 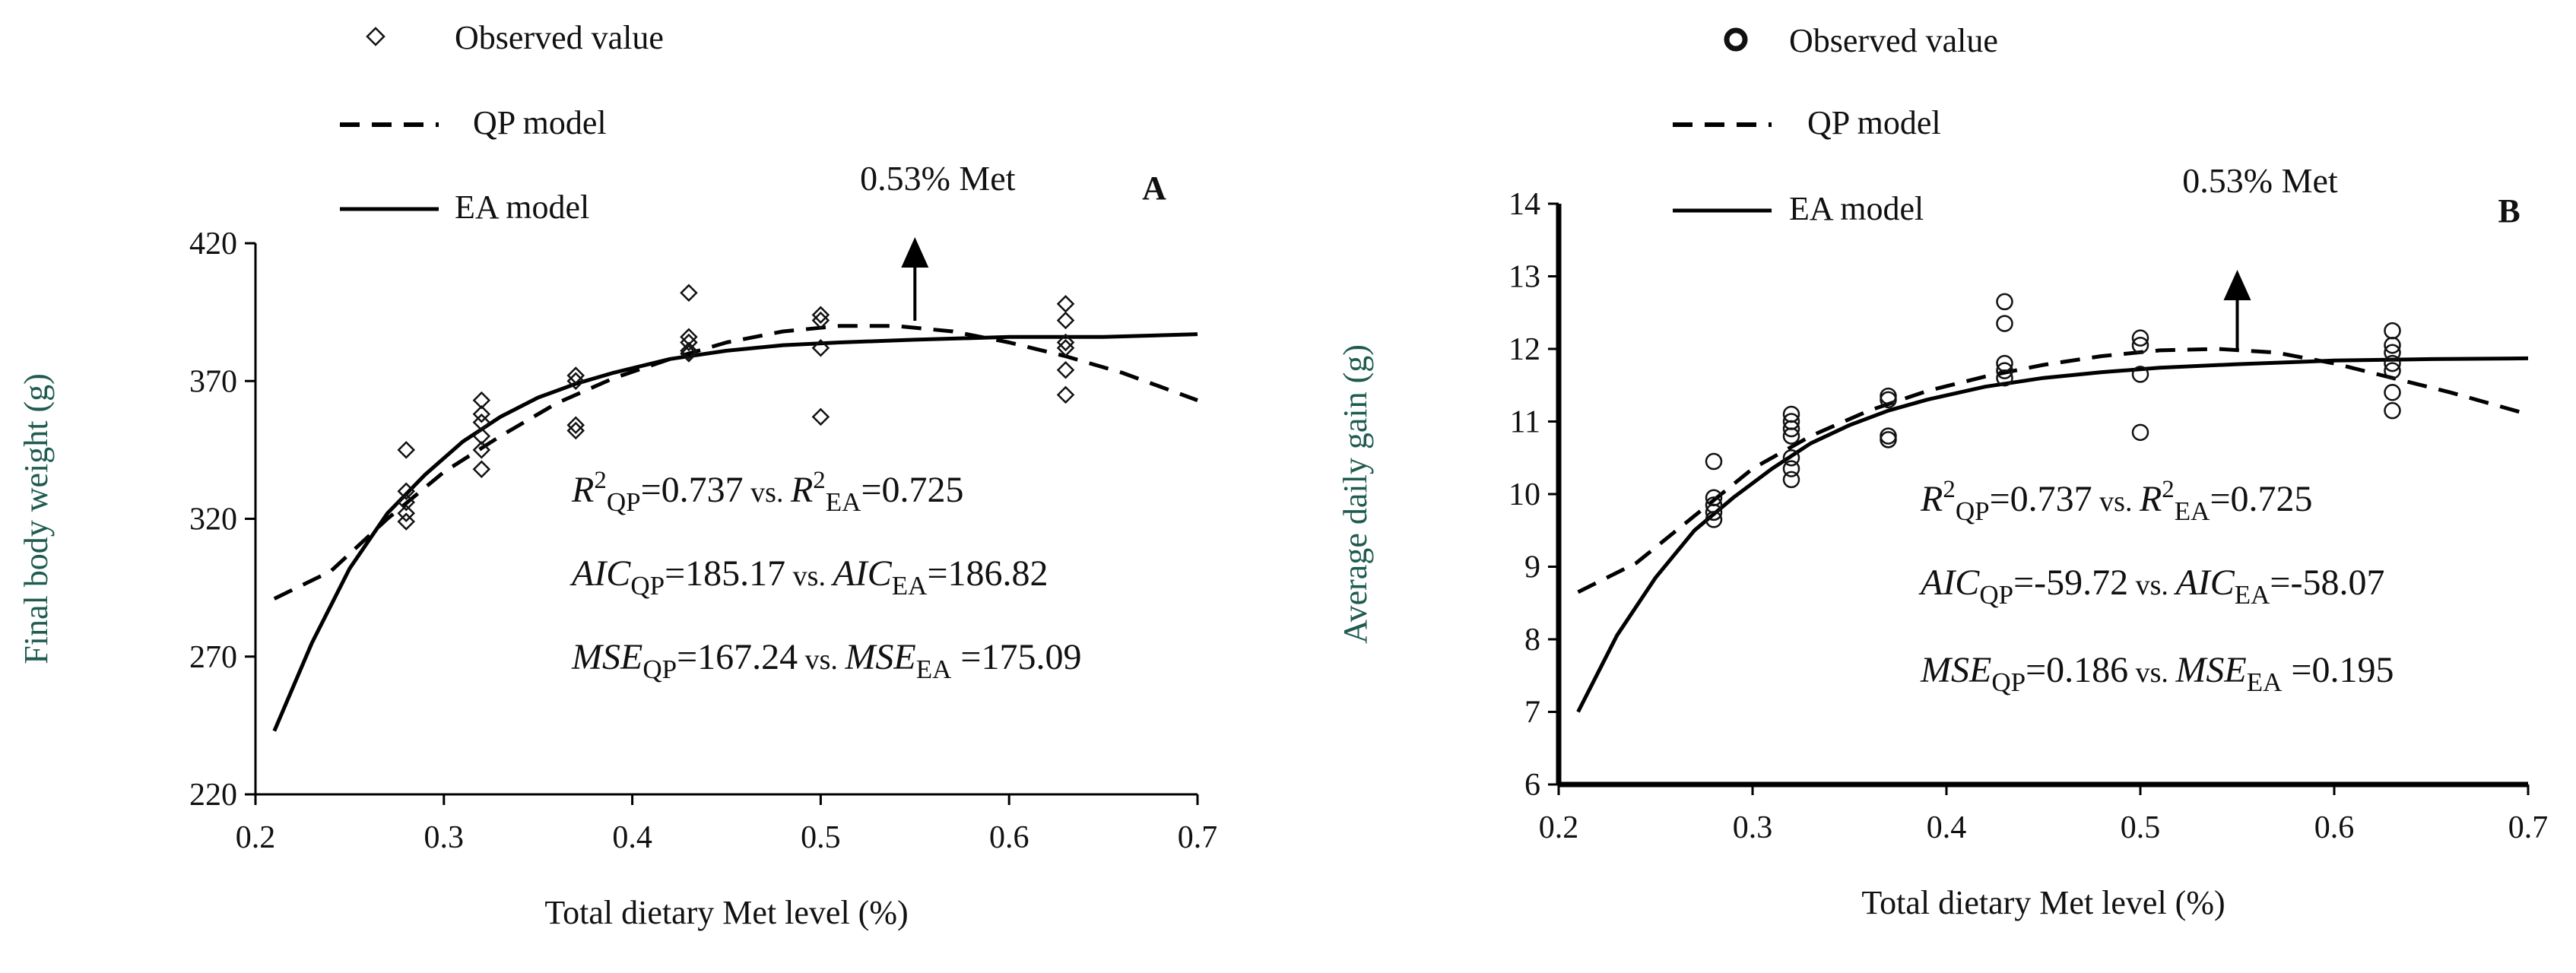 I want to click on y-tick-label: 9, so click(x=1532, y=567).